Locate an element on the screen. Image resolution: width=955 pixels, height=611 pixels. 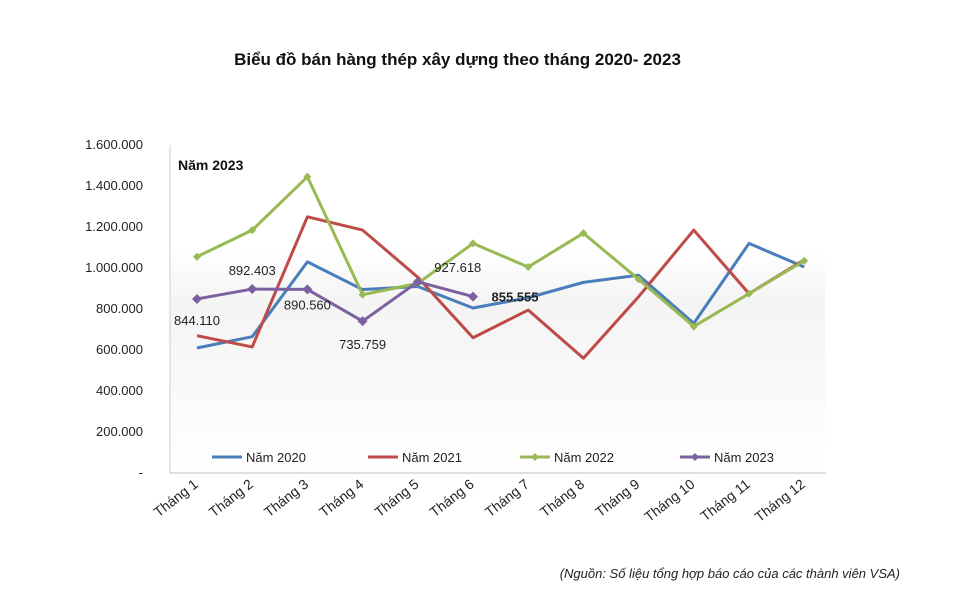
x-tick-label: Tháng 5 is located at coordinates (396, 498).